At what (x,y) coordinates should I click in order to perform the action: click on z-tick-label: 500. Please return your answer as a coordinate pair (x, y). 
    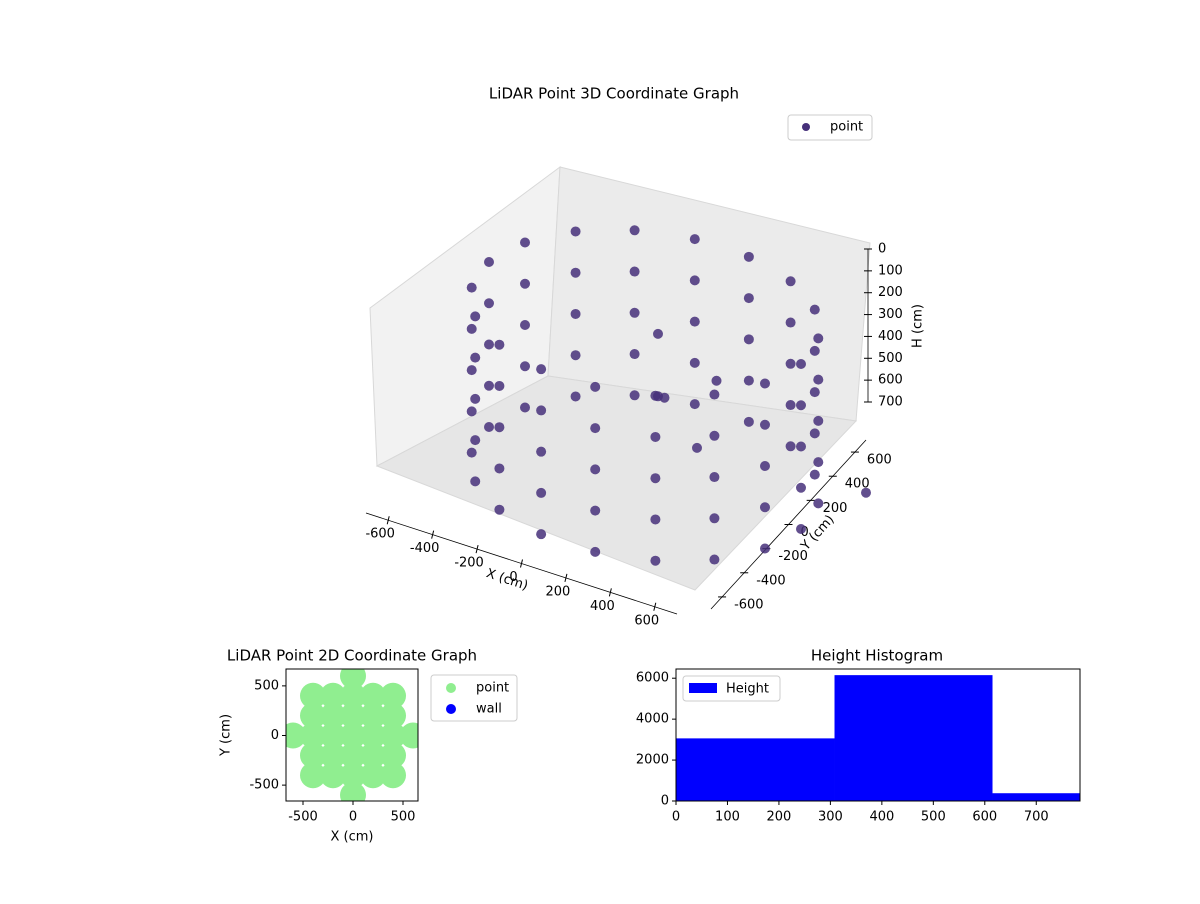
    Looking at the image, I should click on (890, 358).